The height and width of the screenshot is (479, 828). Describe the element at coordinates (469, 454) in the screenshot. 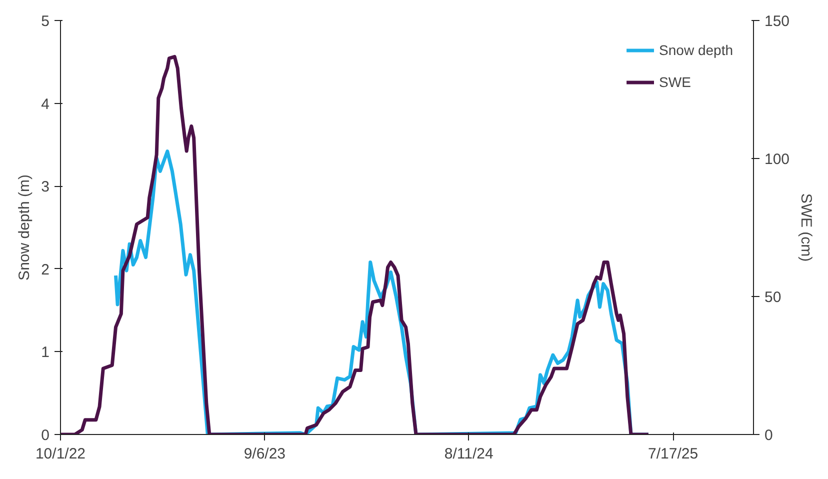

I see `x-tick-label: 8/11/24` at that location.